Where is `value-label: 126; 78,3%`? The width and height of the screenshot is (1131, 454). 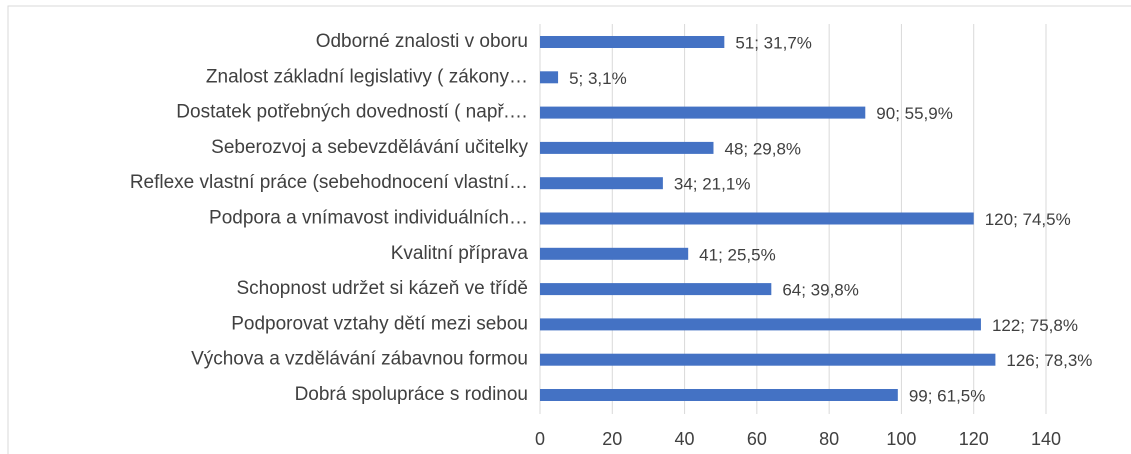
value-label: 126; 78,3% is located at coordinates (1049, 360).